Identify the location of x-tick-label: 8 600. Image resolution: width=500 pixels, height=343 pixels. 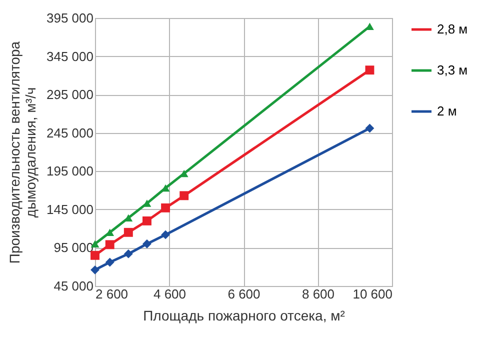
(318, 294).